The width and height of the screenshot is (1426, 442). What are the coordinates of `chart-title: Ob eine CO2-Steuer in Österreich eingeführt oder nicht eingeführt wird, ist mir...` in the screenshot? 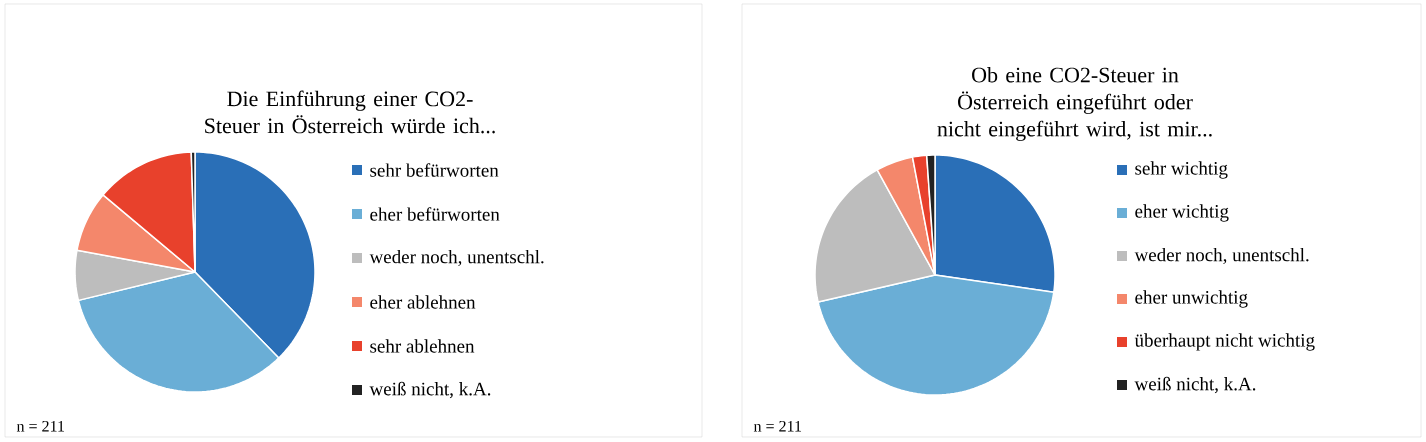 It's located at (1074, 104).